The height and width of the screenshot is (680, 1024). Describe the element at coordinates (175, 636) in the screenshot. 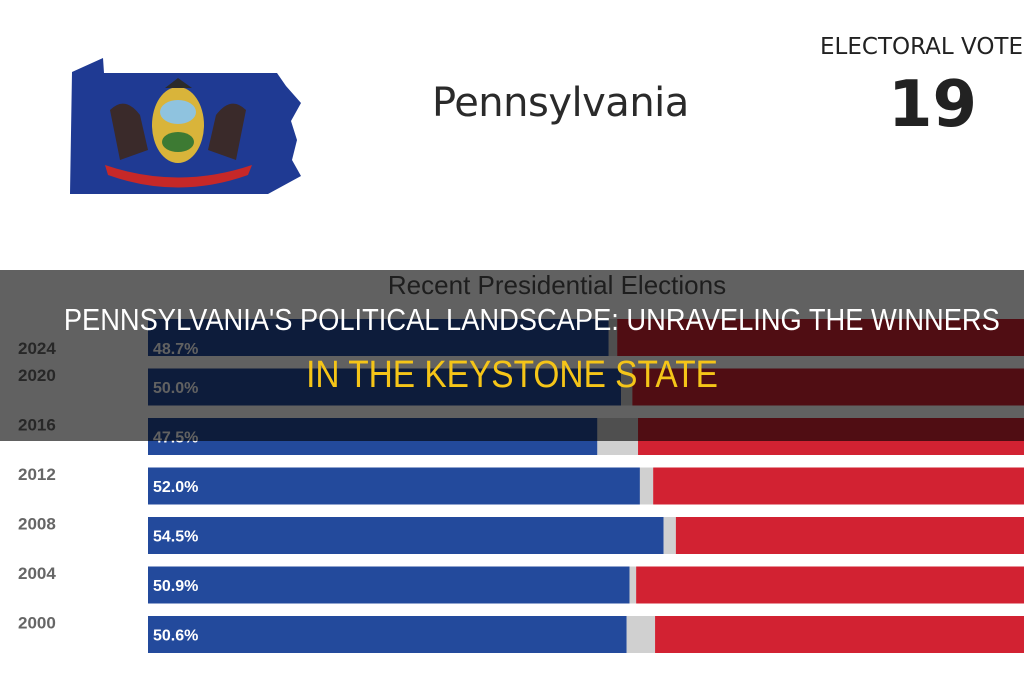

I see `dem-percent-label: 50.6%` at that location.